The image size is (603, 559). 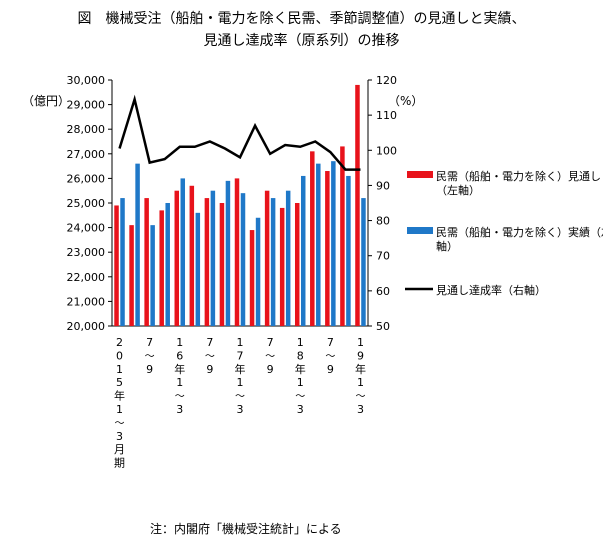 What do you see at coordinates (86, 301) in the screenshot?
I see `left-tick-label: 21,000` at bounding box center [86, 301].